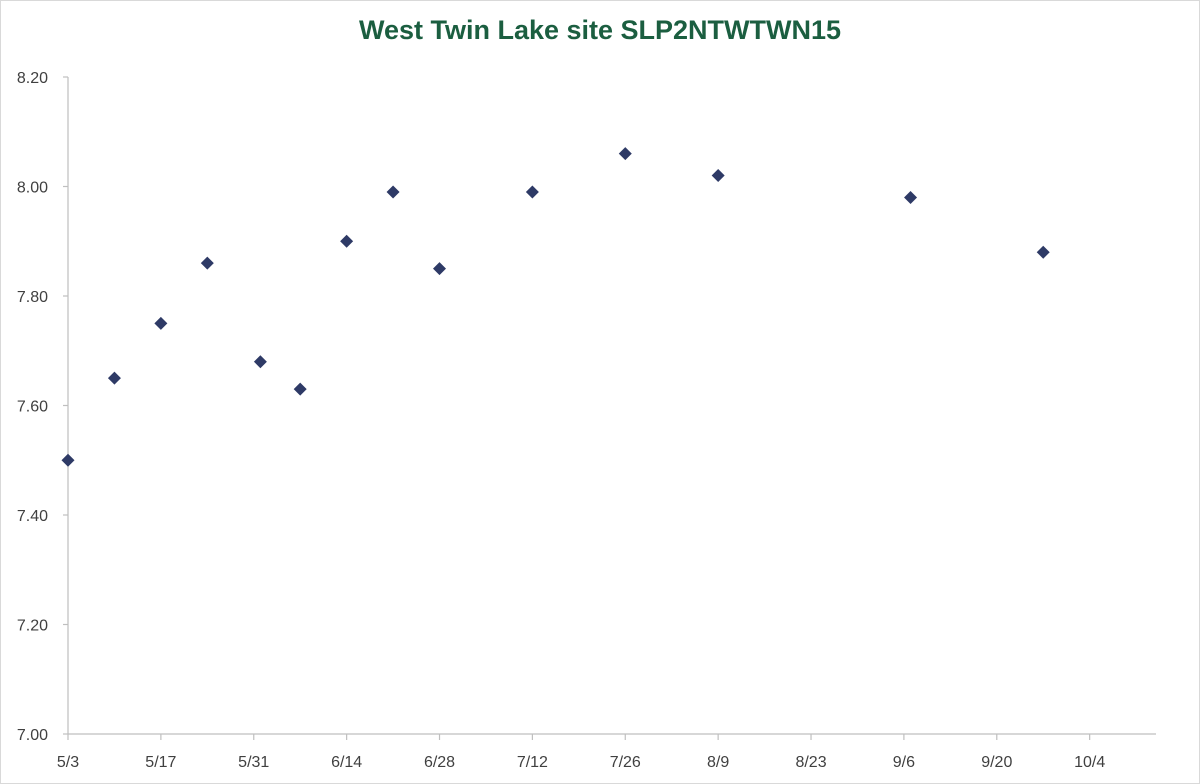 The image size is (1200, 784). What do you see at coordinates (346, 762) in the screenshot?
I see `x-tick-label: 6/14` at bounding box center [346, 762].